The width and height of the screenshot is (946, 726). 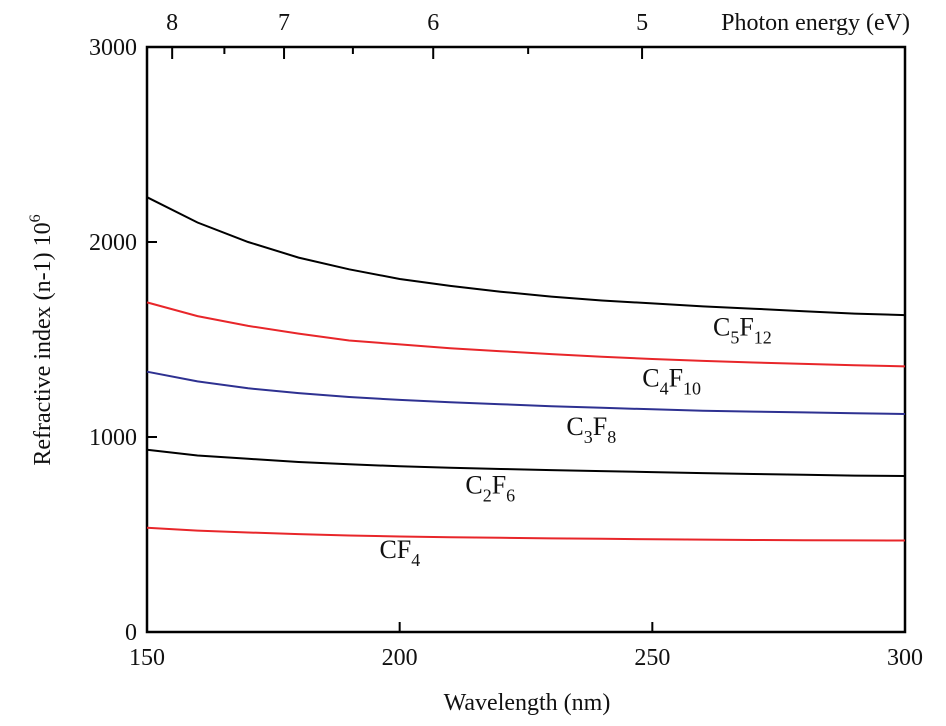 I want to click on series-line-c2f6, so click(x=526, y=462).